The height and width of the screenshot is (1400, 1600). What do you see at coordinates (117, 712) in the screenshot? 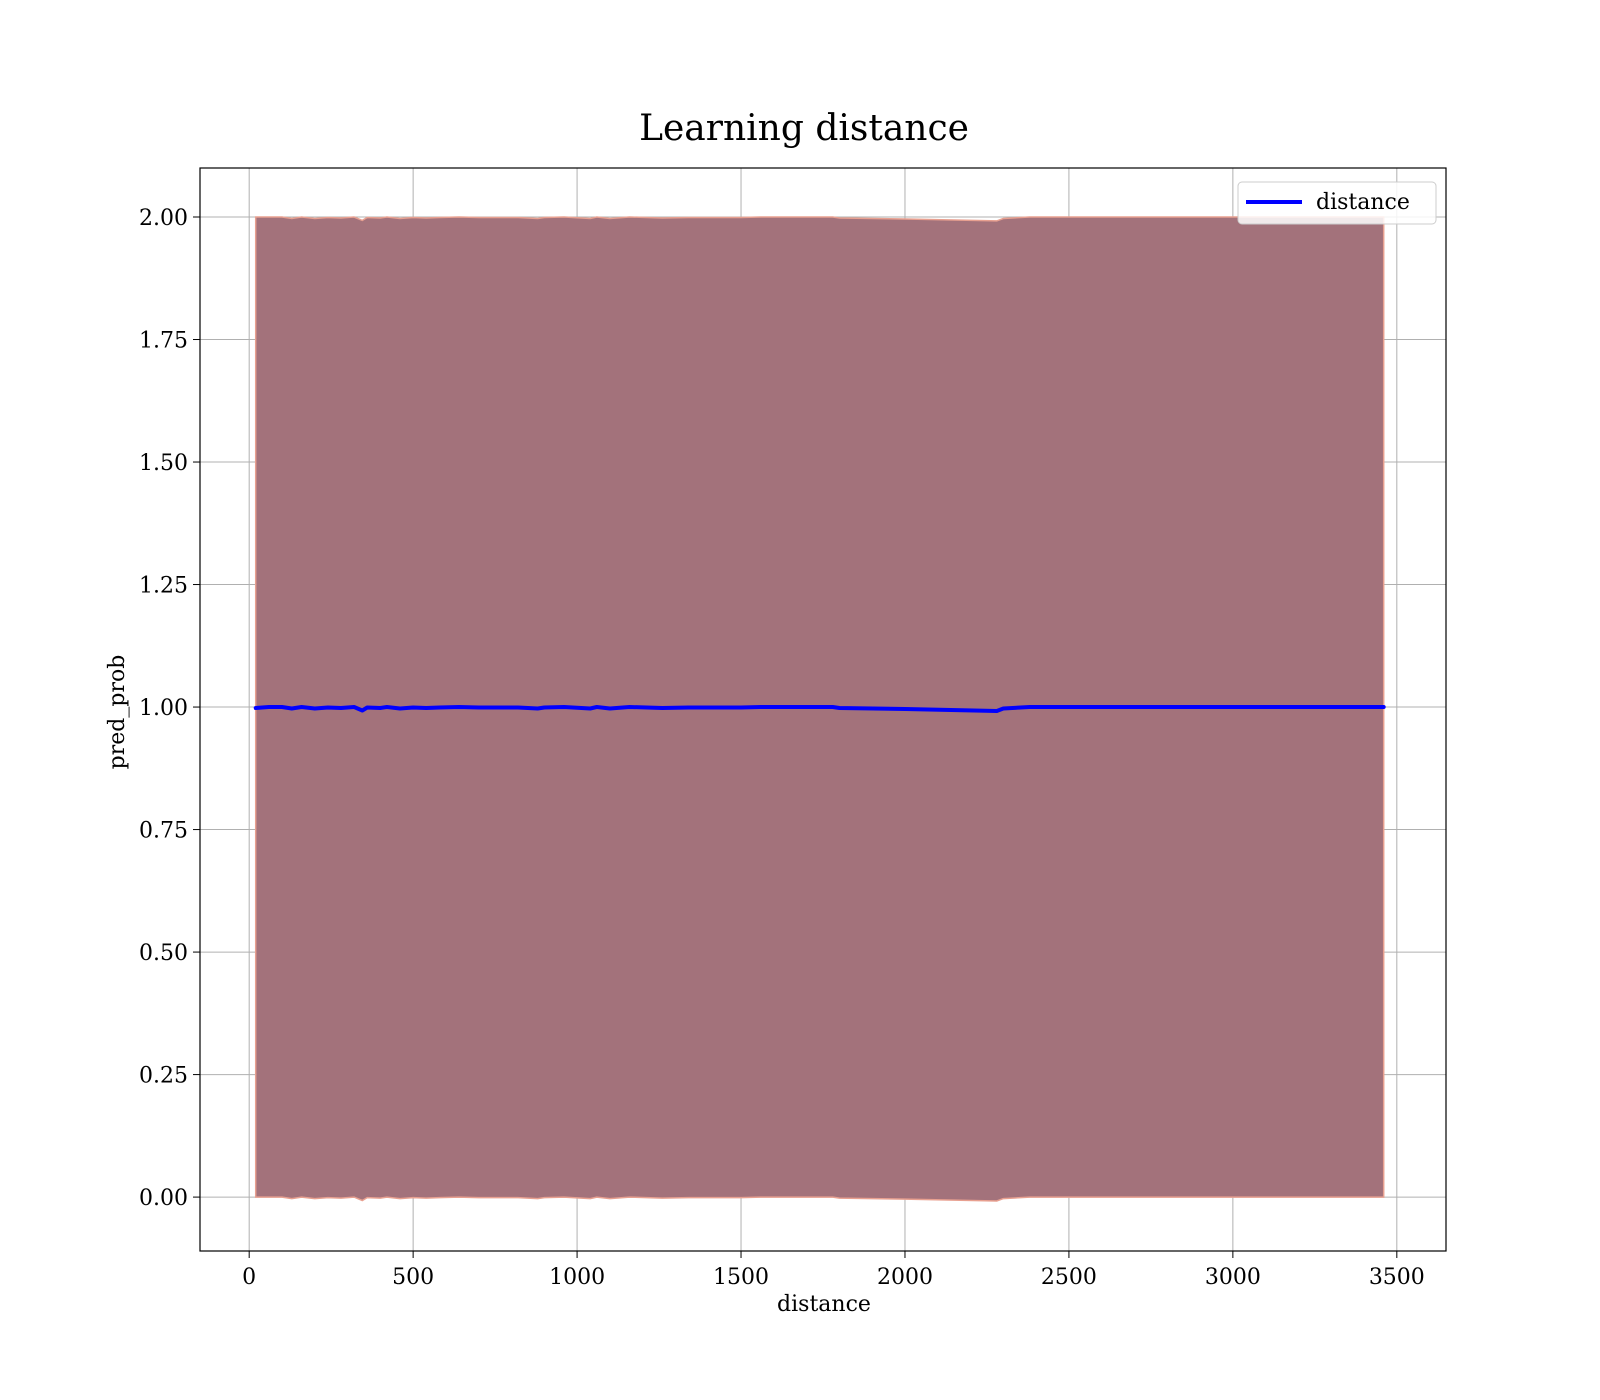
I see `y-axis-label: pred_prob` at bounding box center [117, 712].